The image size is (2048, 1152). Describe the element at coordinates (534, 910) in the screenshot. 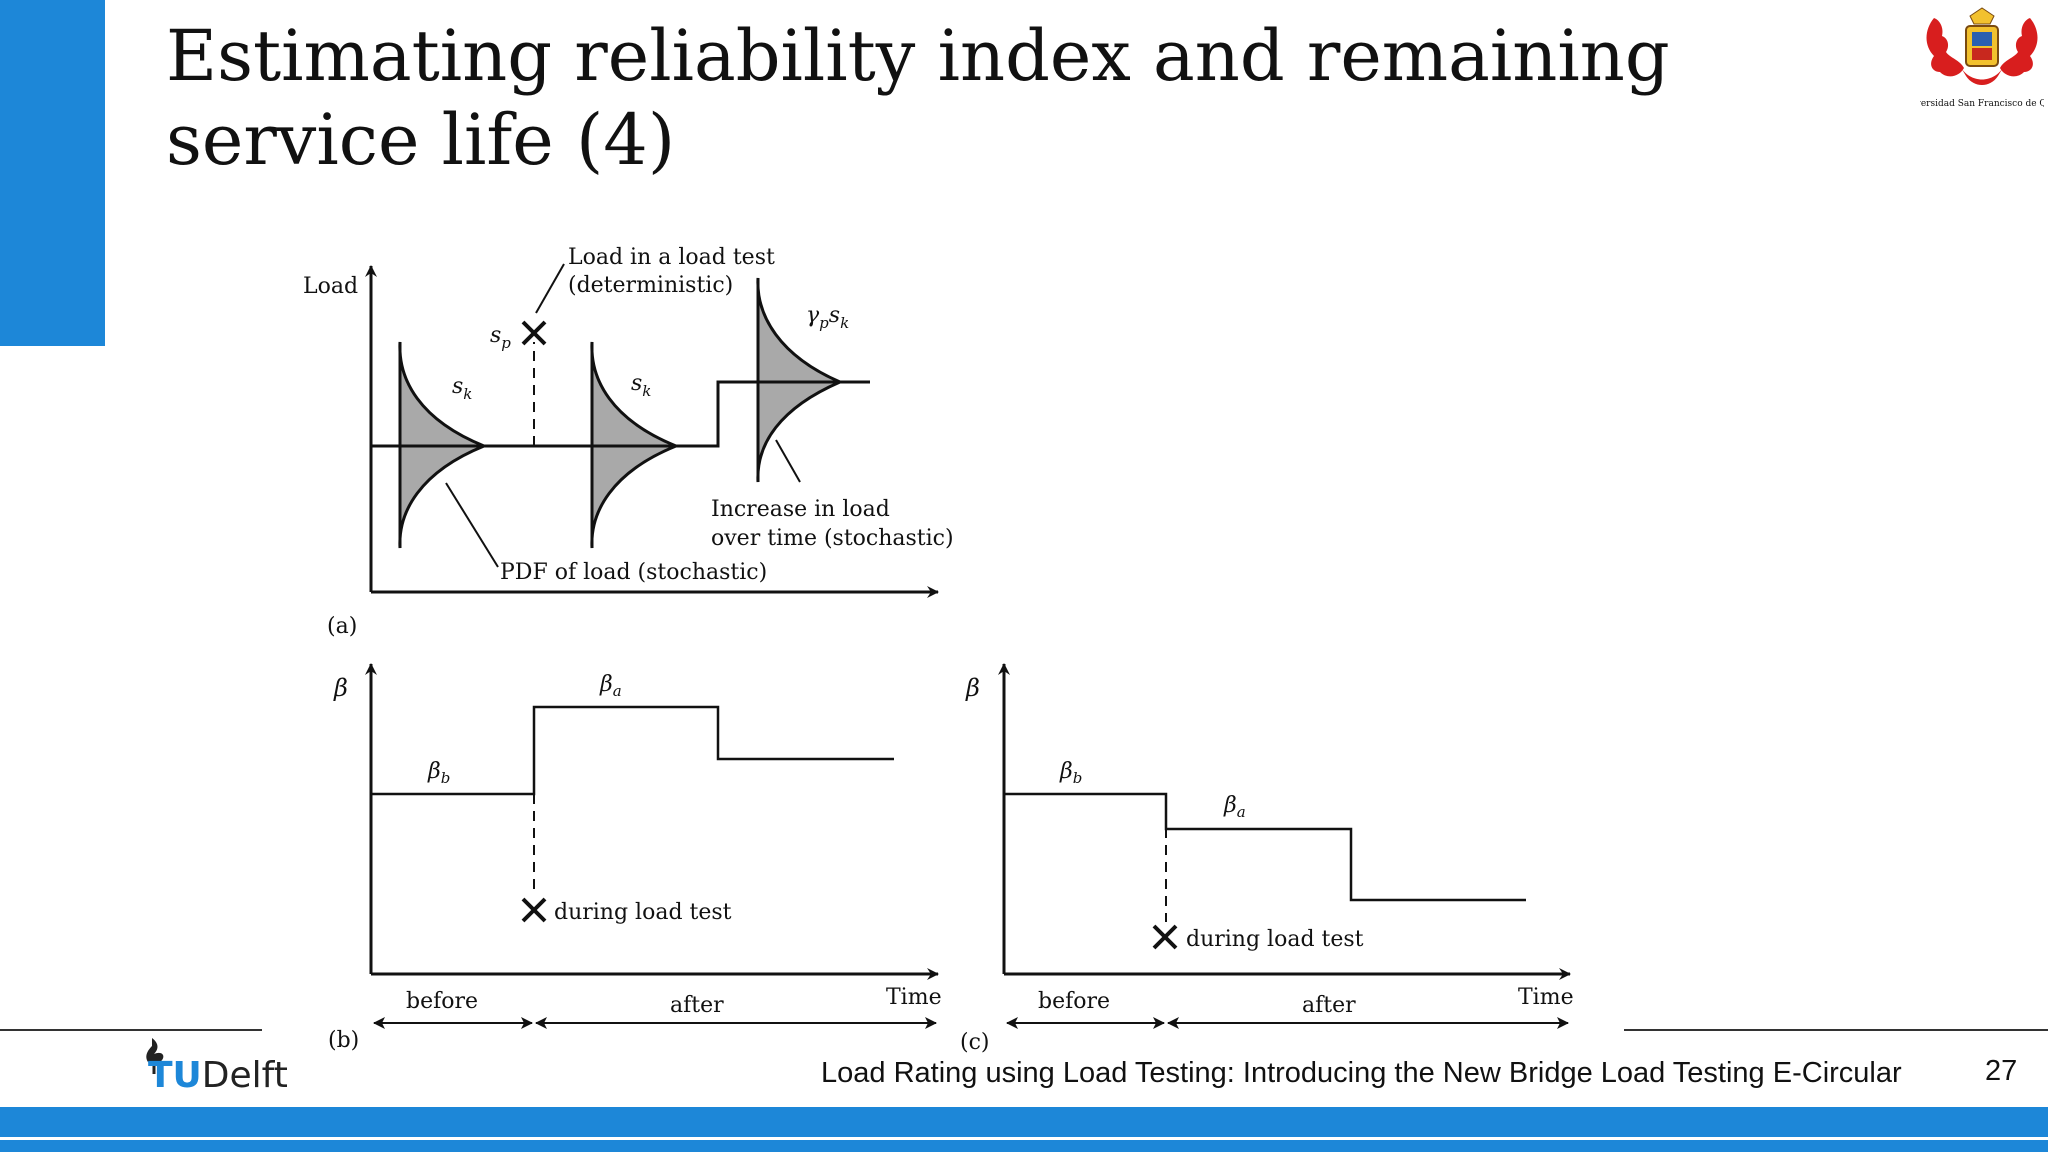

I see `panel-b-cross-mark` at that location.